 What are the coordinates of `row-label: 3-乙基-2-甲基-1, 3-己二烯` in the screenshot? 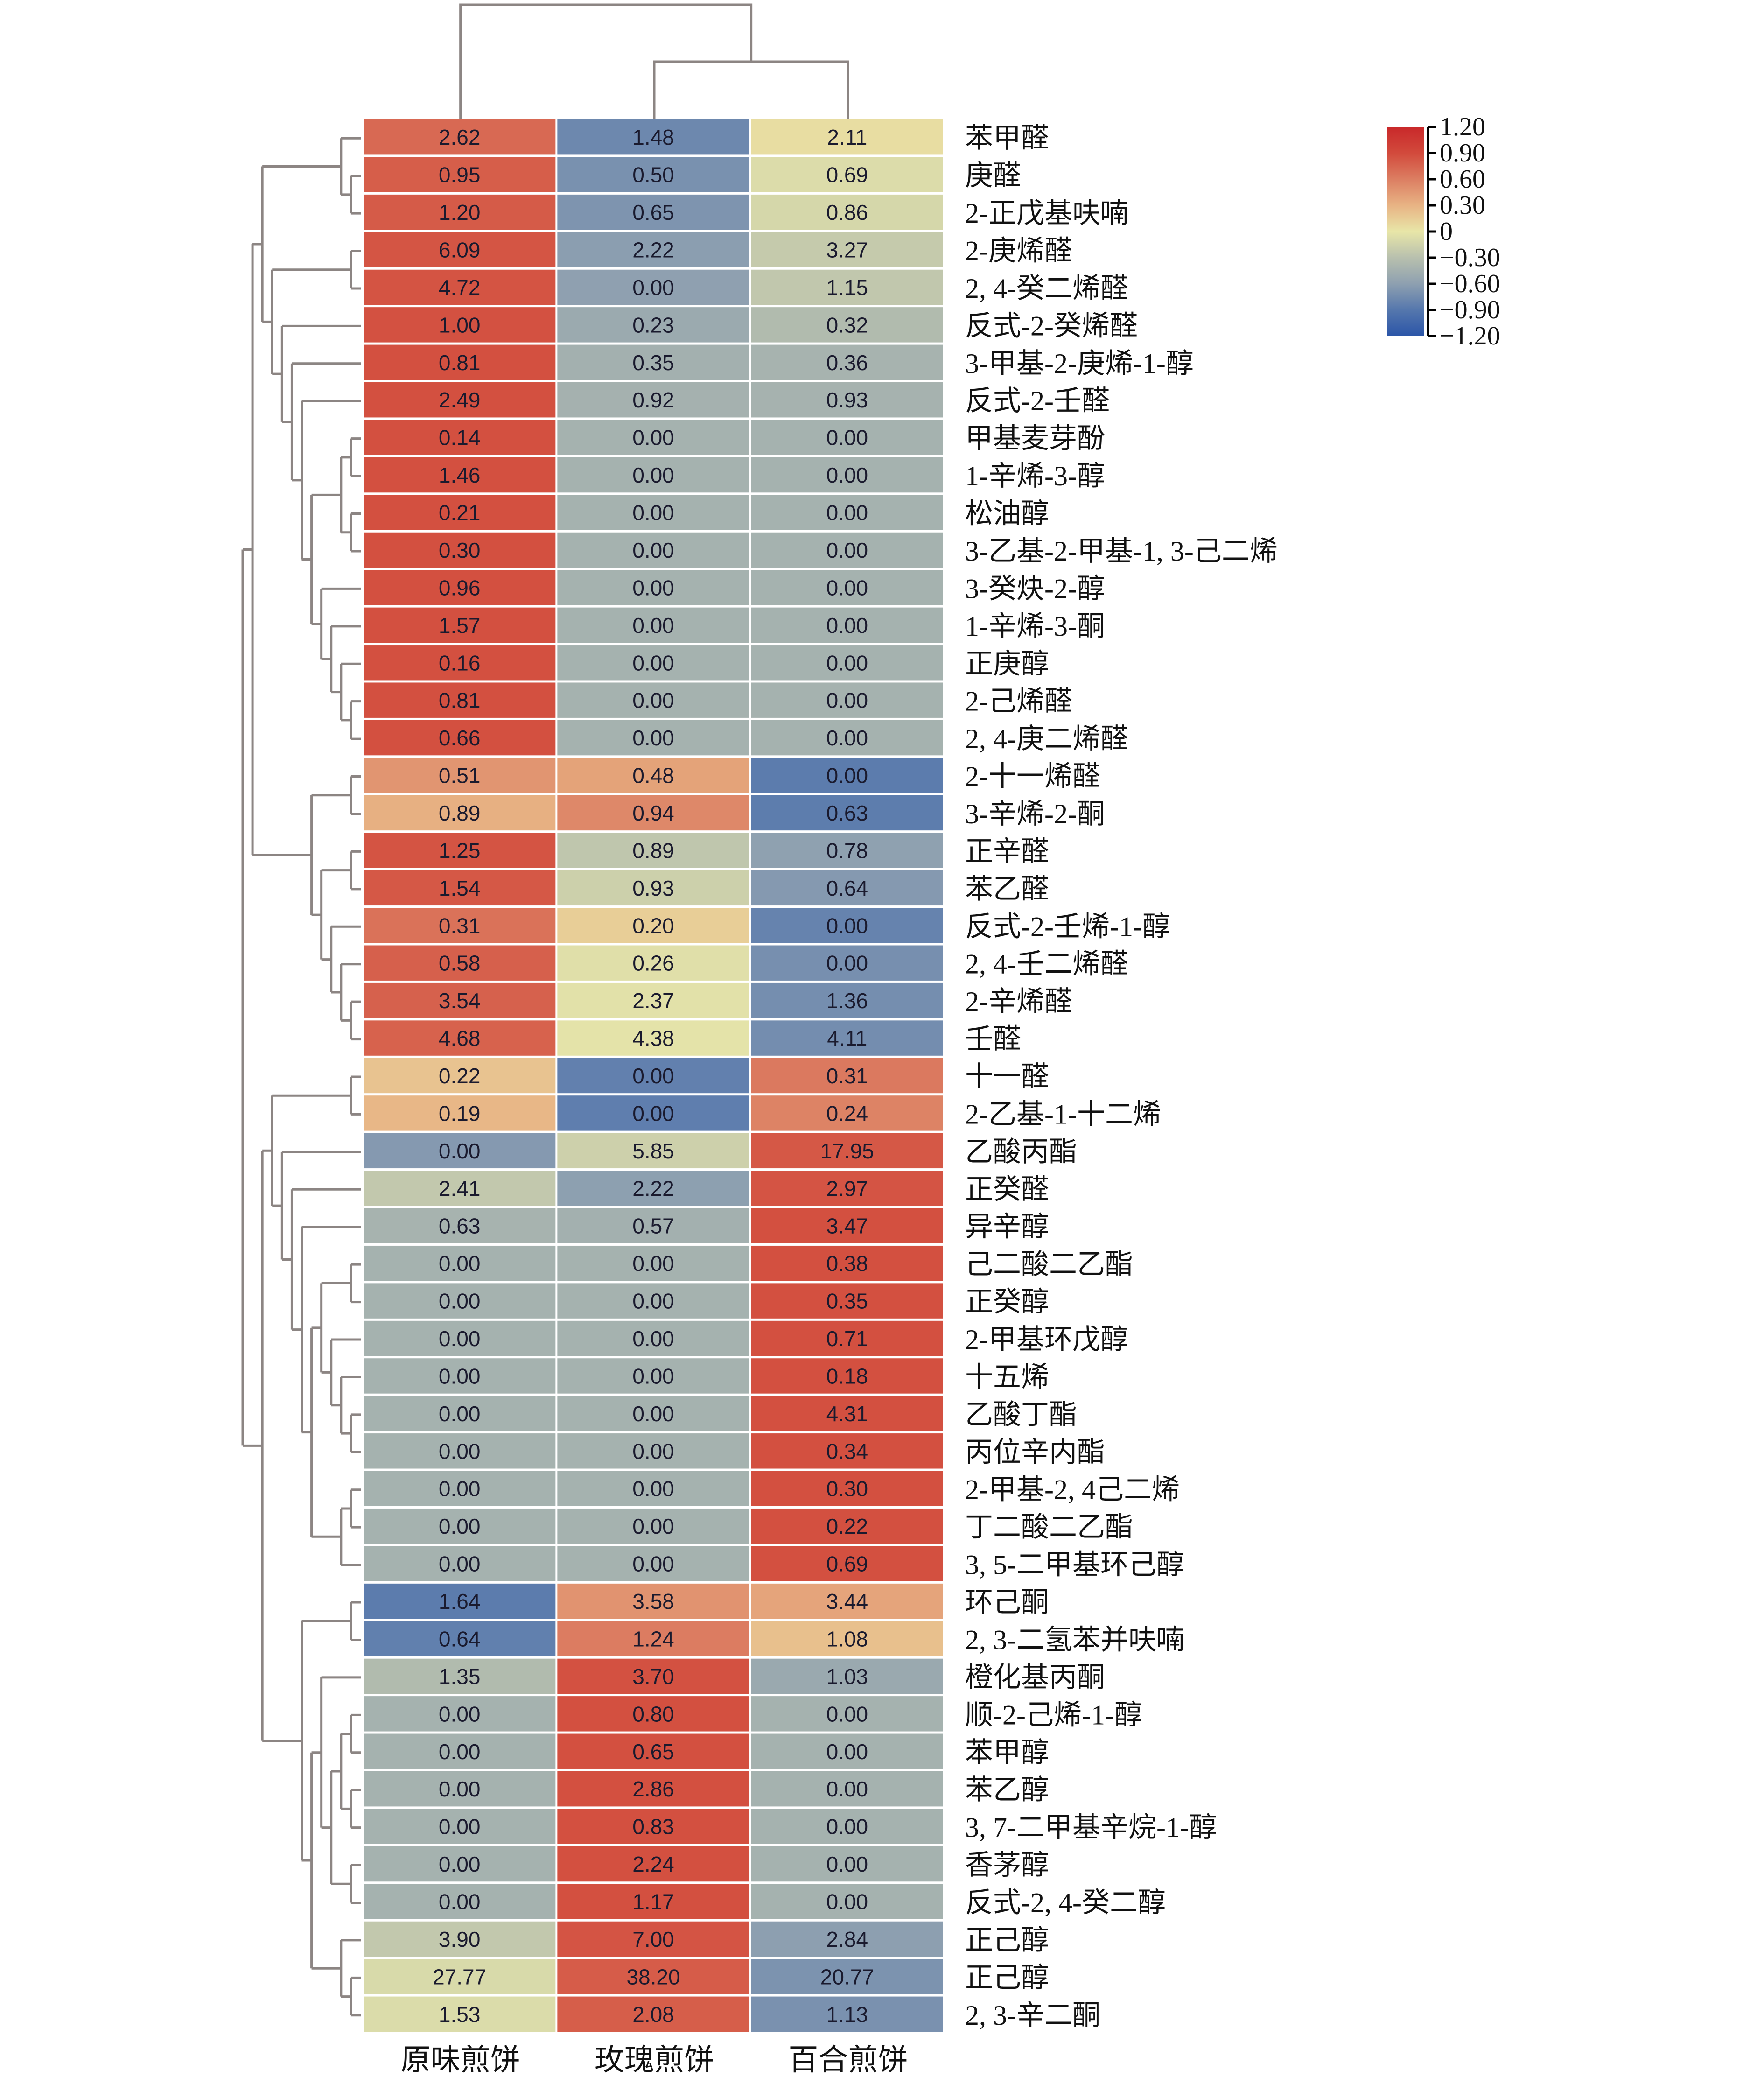 It's located at (1121, 551).